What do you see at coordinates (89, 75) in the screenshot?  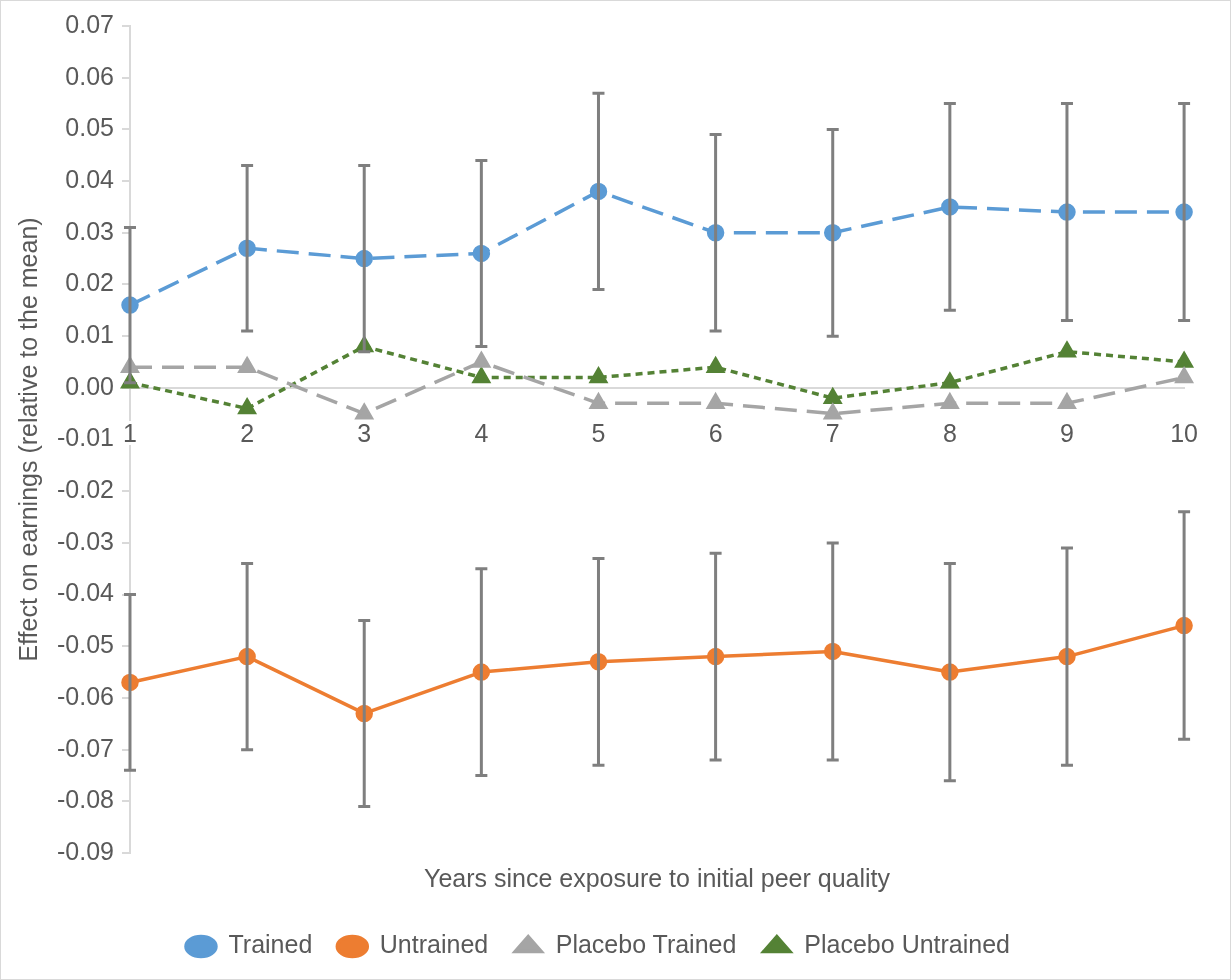 I see `y-tick-label: 0.06` at bounding box center [89, 75].